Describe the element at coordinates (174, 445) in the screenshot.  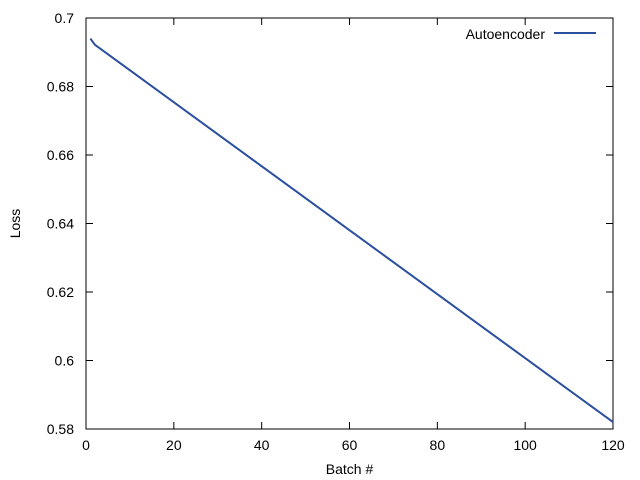
I see `x-tick-label: 20` at that location.